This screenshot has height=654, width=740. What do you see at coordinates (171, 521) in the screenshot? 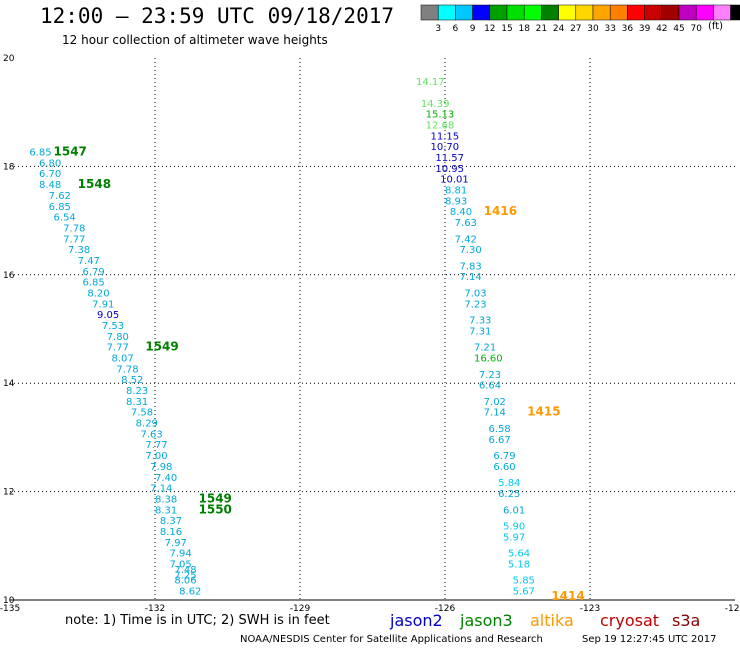
I see `wave-height-value: 8.37` at bounding box center [171, 521].